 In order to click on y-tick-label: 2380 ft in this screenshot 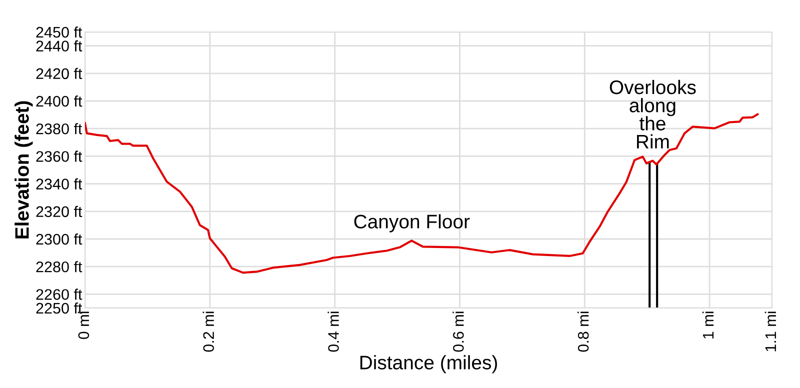, I will do `click(59, 128)`.